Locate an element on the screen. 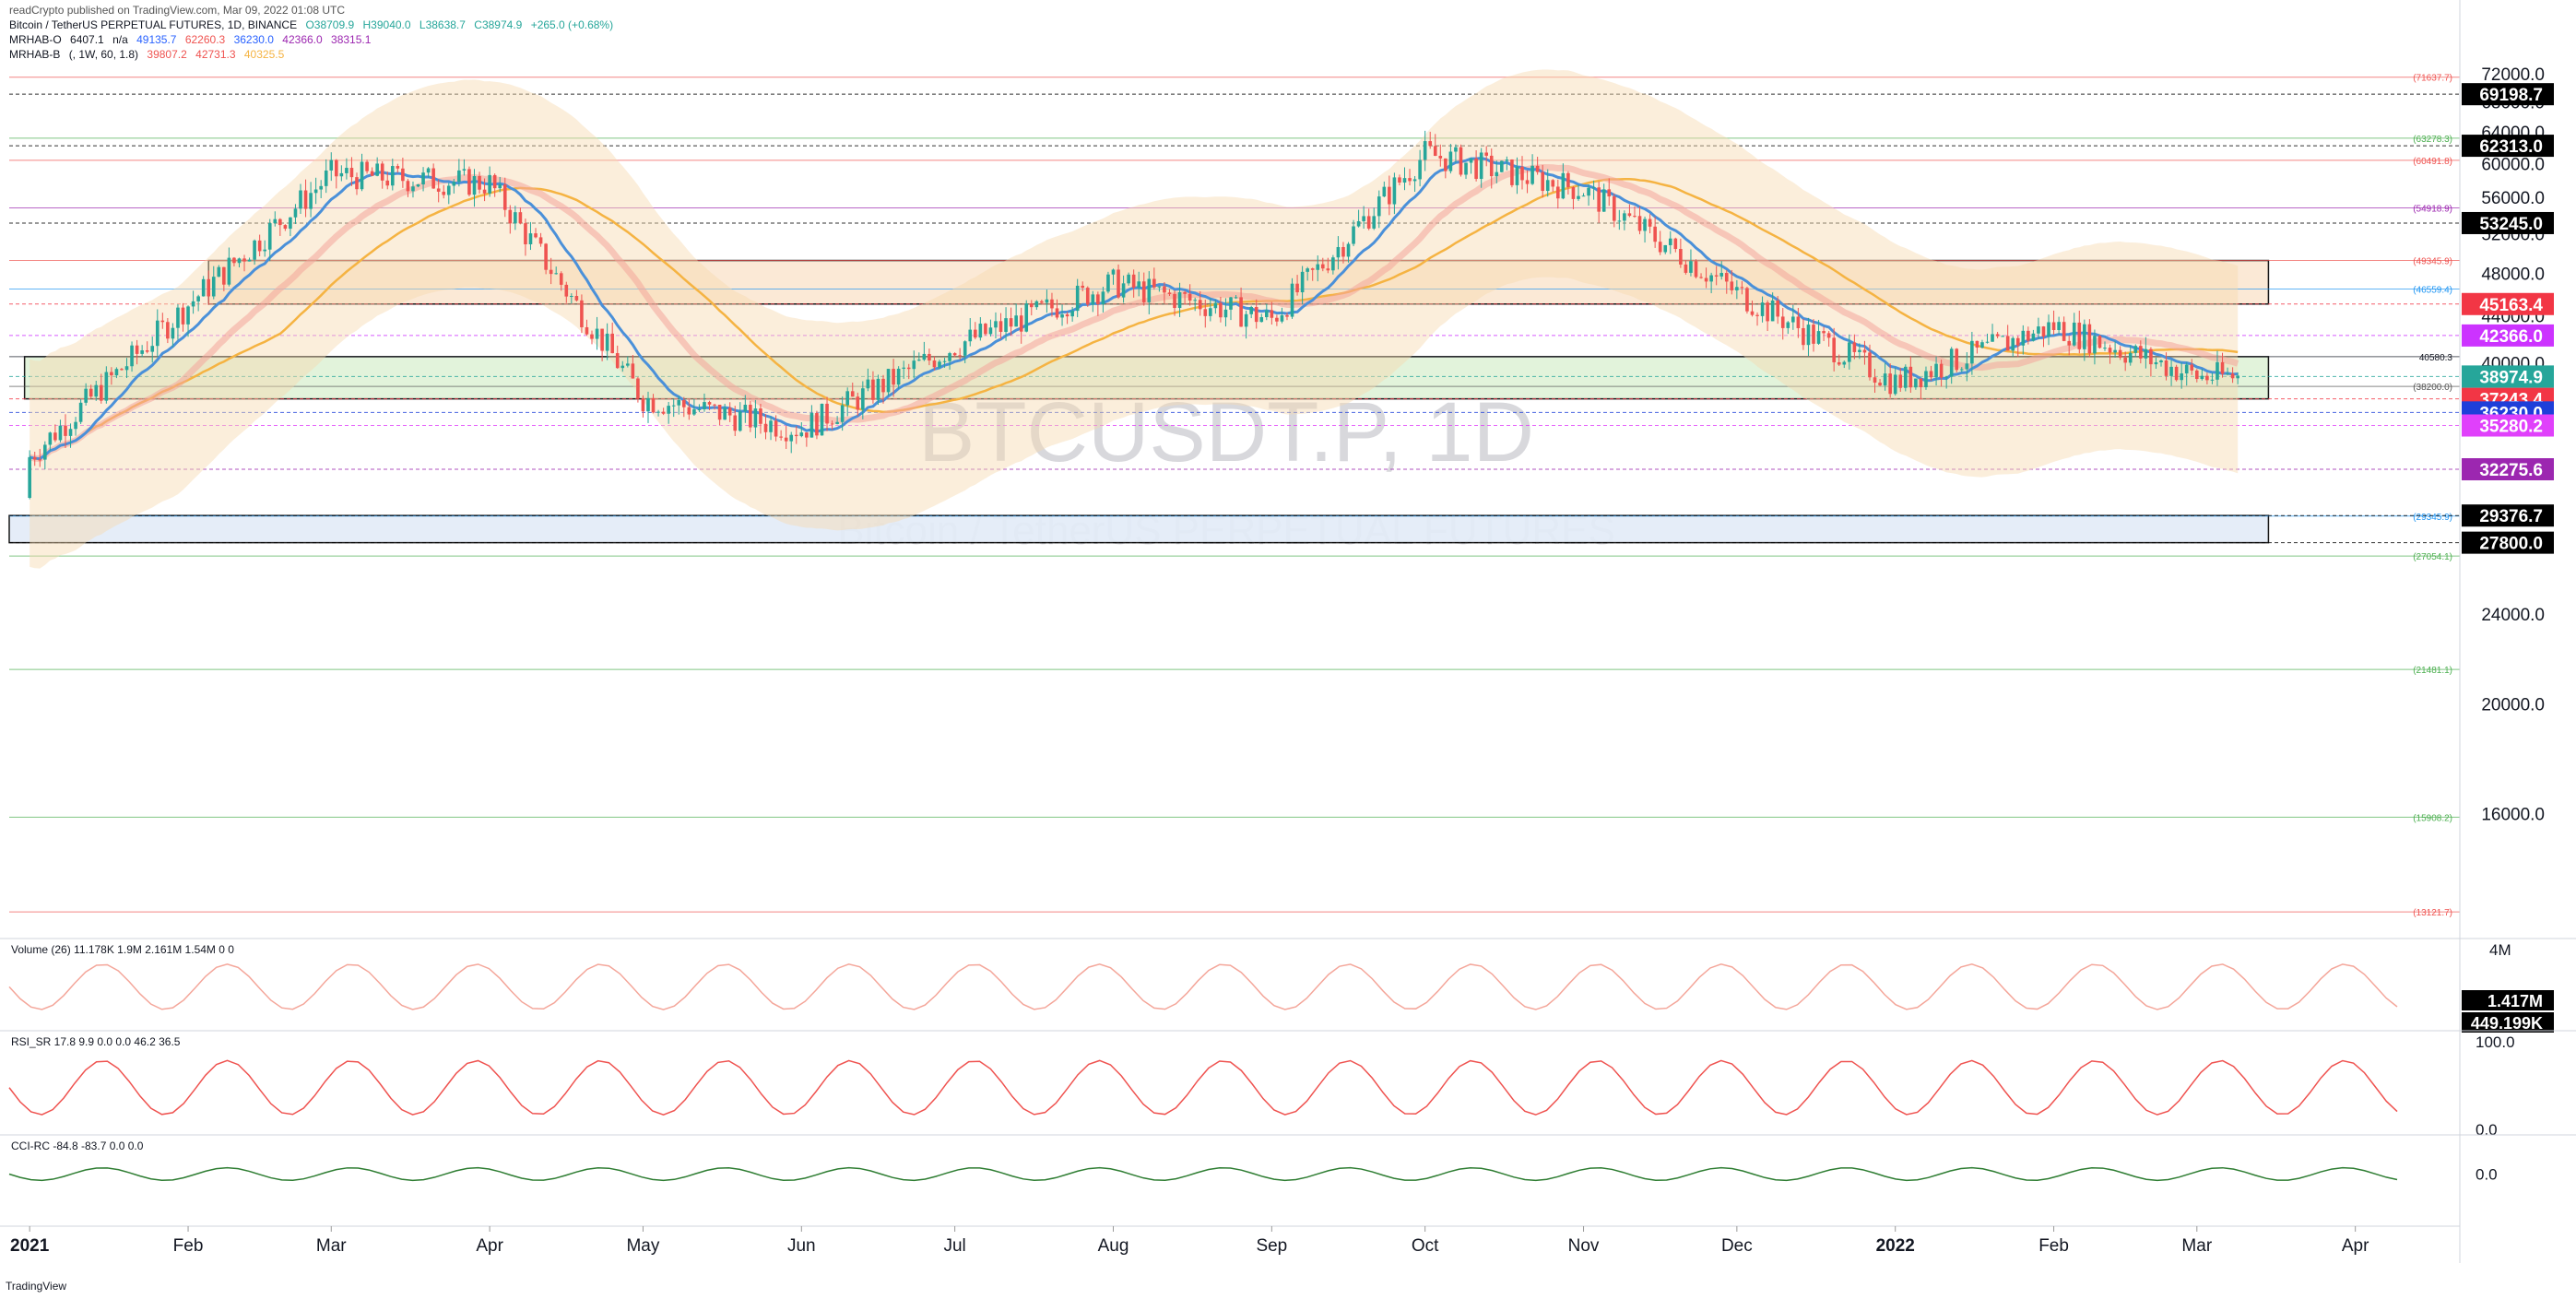 Image resolution: width=2576 pixels, height=1299 pixels. watermark-symbol: BTCUSDT.P, 1D is located at coordinates (1226, 432).